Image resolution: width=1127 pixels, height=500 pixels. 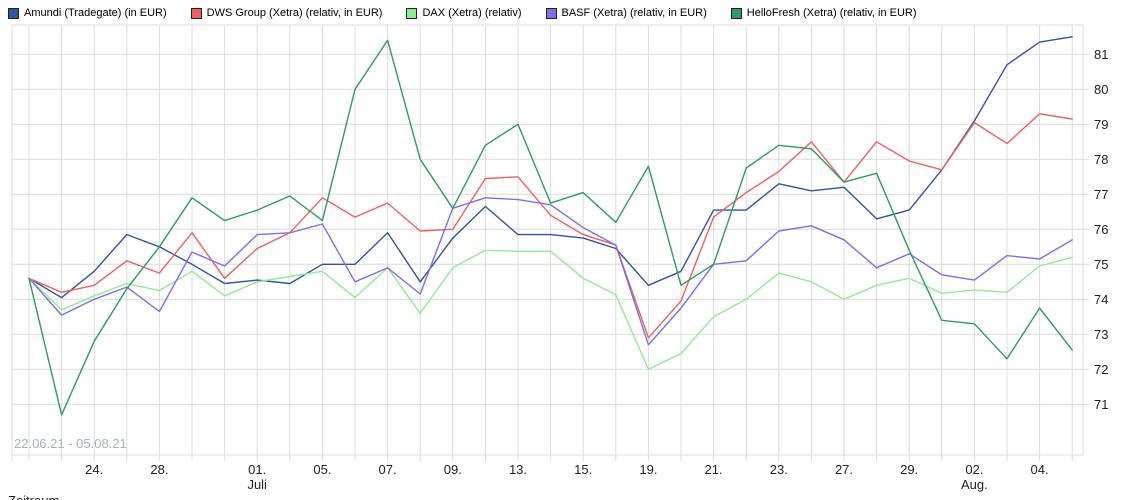 What do you see at coordinates (33, 496) in the screenshot?
I see `clipped-bottom-text: Zeitraum` at bounding box center [33, 496].